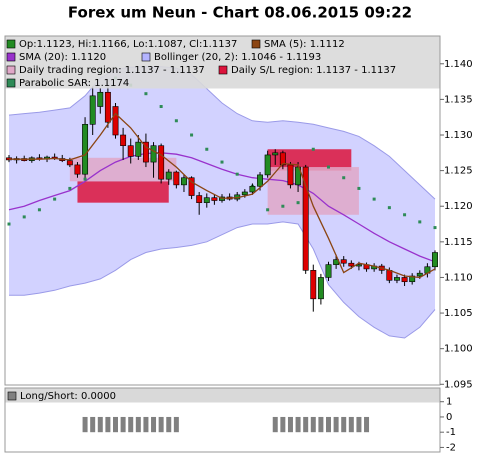 The image size is (480, 457). I want to click on y-tick-label: -1, so click(451, 432).